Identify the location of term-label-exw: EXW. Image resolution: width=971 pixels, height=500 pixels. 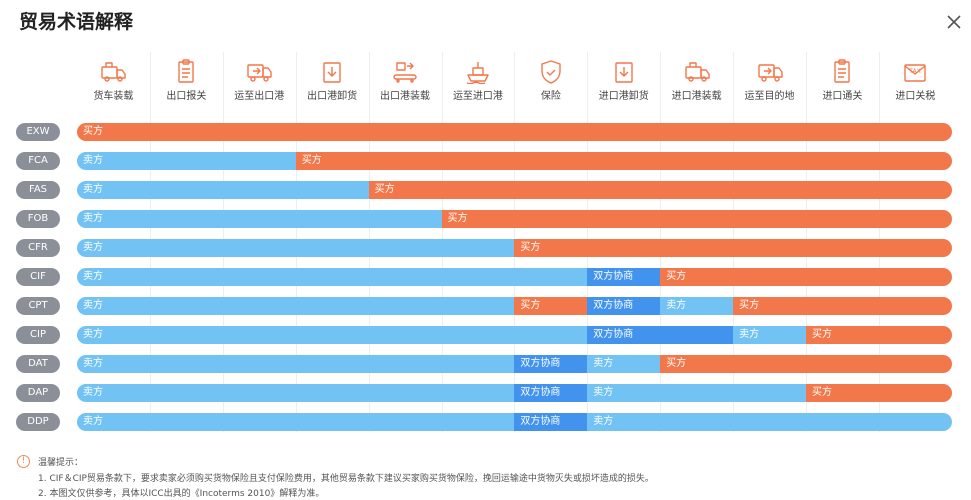
(38, 132).